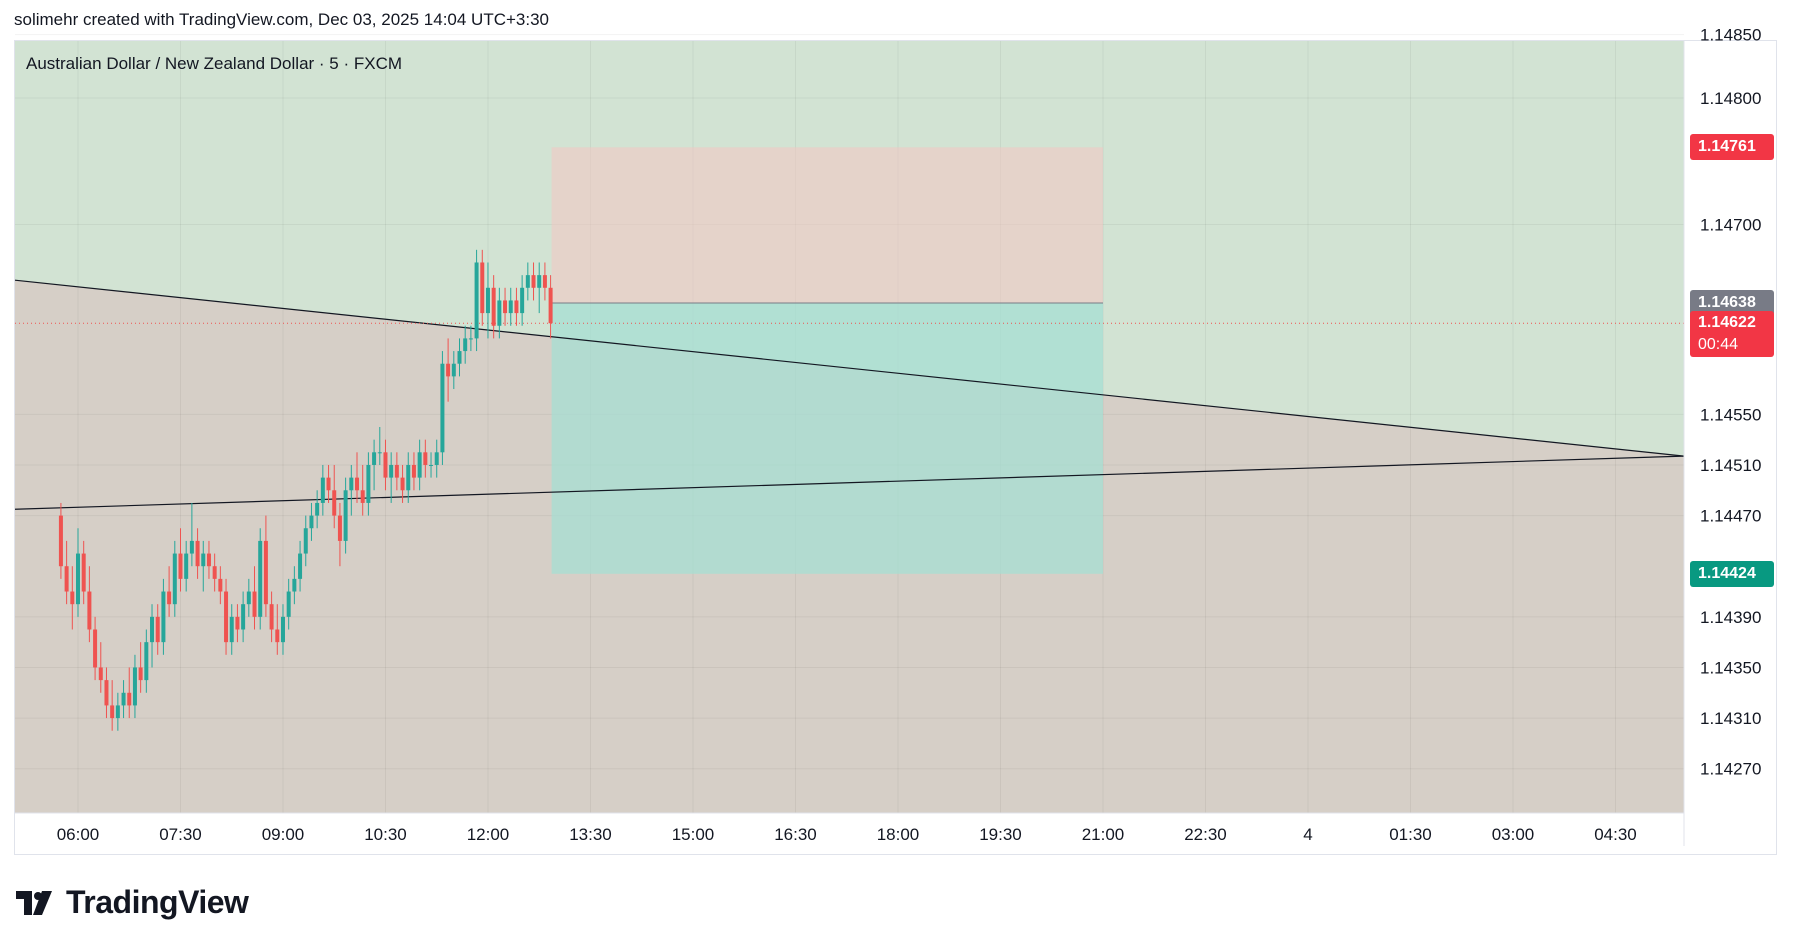  I want to click on trendline-lower, so click(849, 482).